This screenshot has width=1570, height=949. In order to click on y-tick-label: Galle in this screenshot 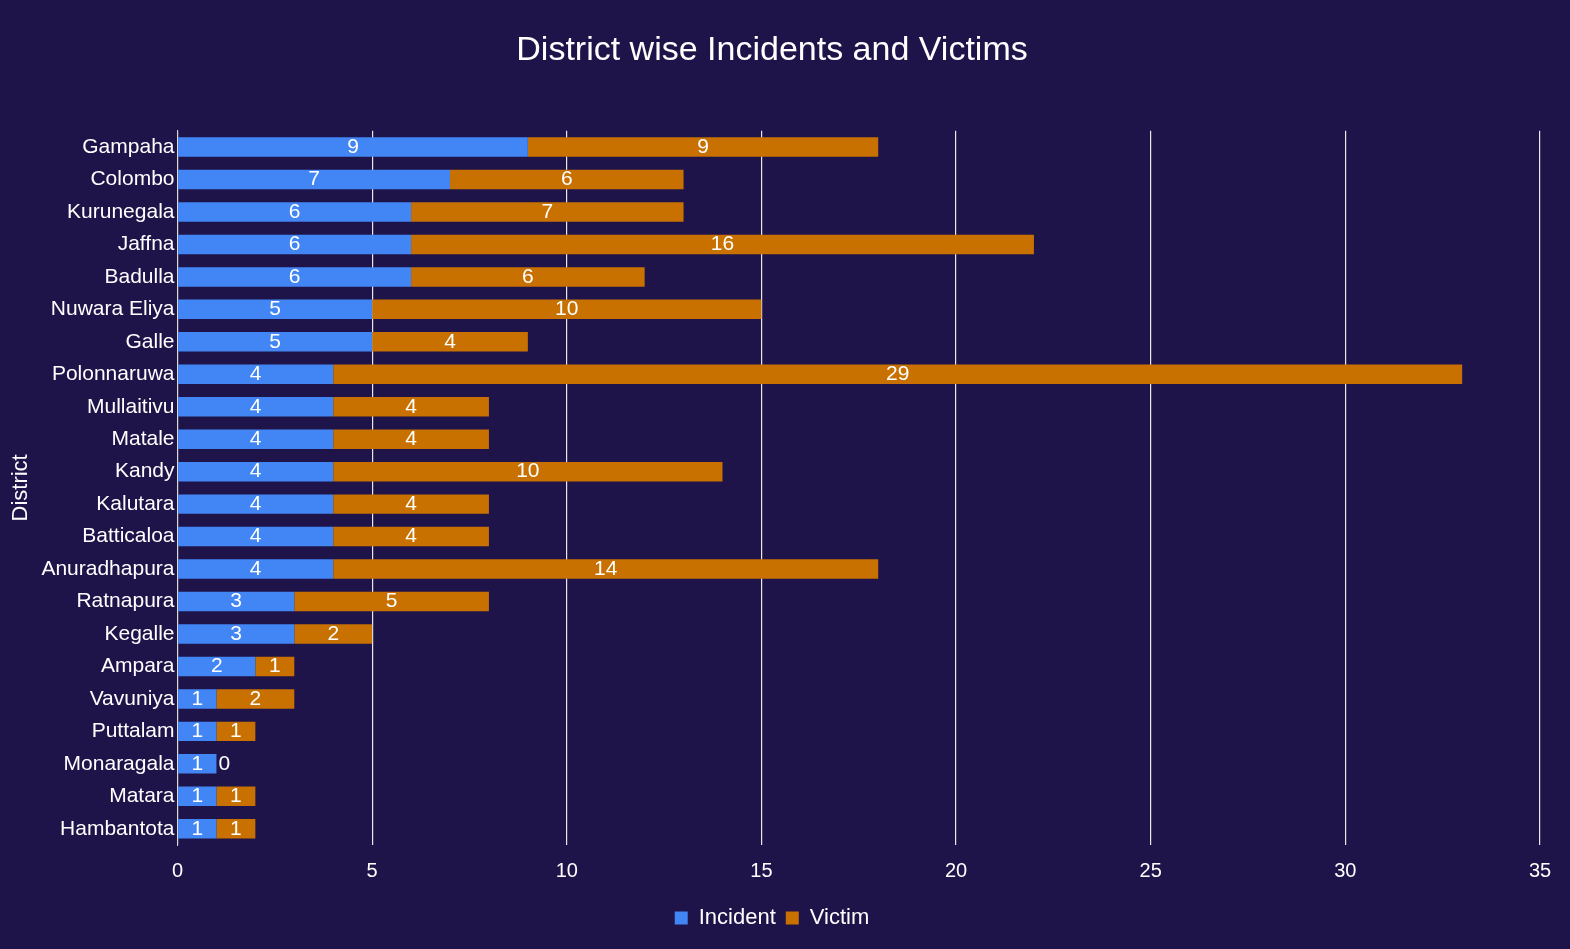, I will do `click(150, 340)`.